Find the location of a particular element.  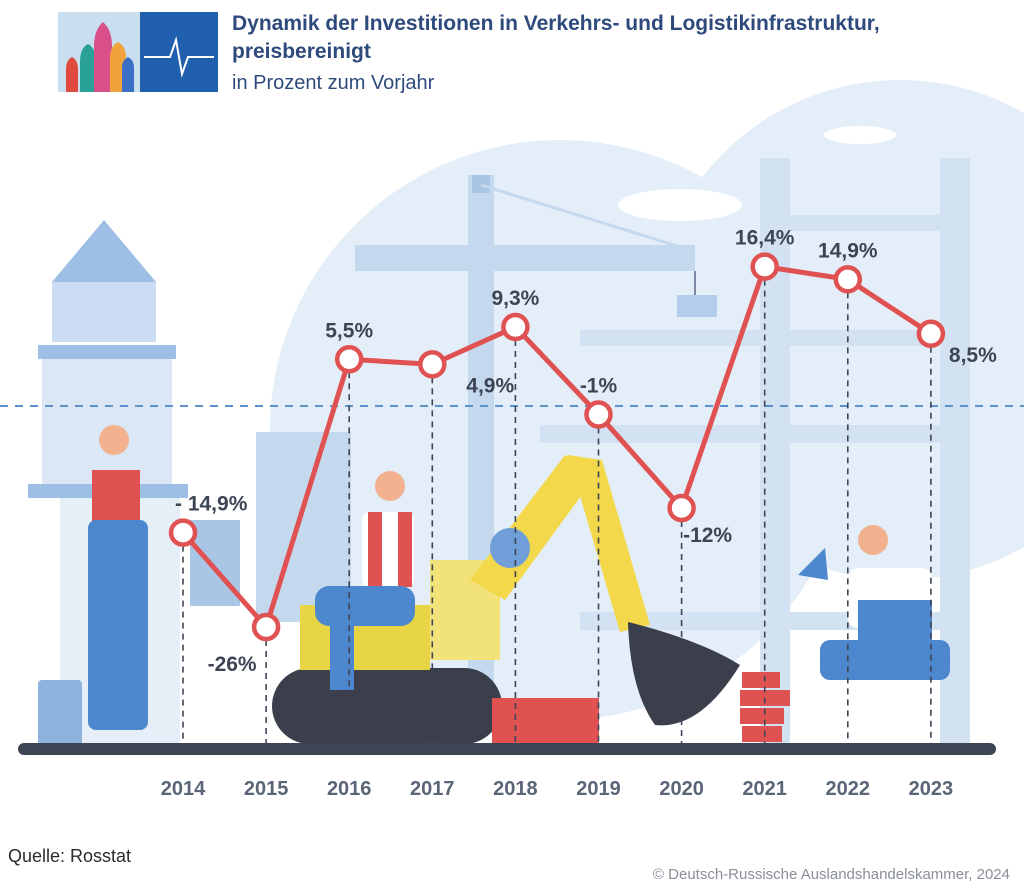

x-tick-label: 2022 is located at coordinates (848, 789).